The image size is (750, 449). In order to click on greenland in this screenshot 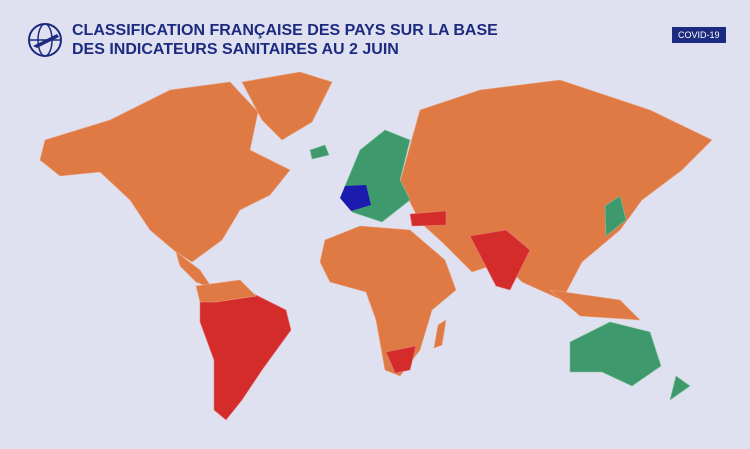, I will do `click(287, 106)`.